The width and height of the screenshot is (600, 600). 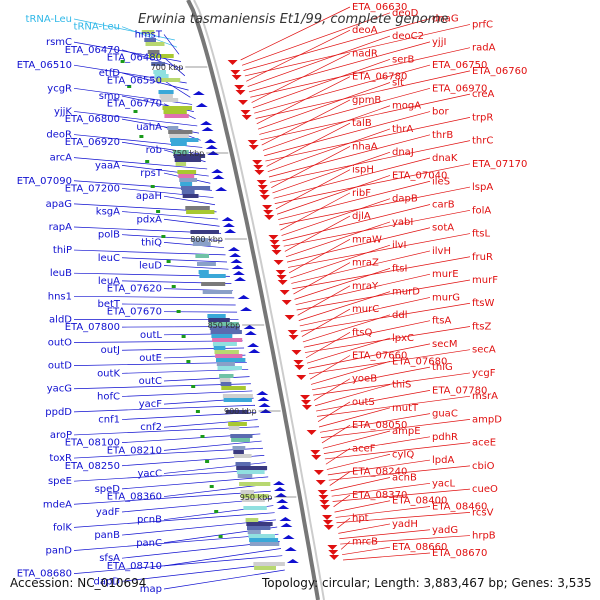 I want to click on gene-label-eta-08660: ETA_08660, so click(x=419, y=547).